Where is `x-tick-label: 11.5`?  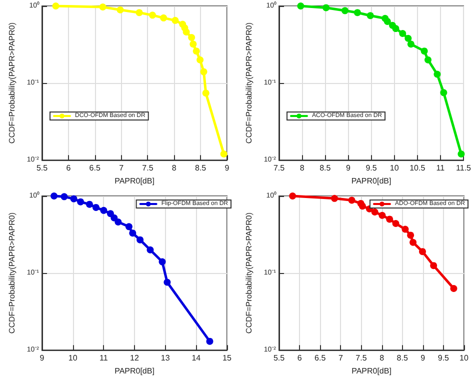
x-tick-label: 11.5 is located at coordinates (464, 168).